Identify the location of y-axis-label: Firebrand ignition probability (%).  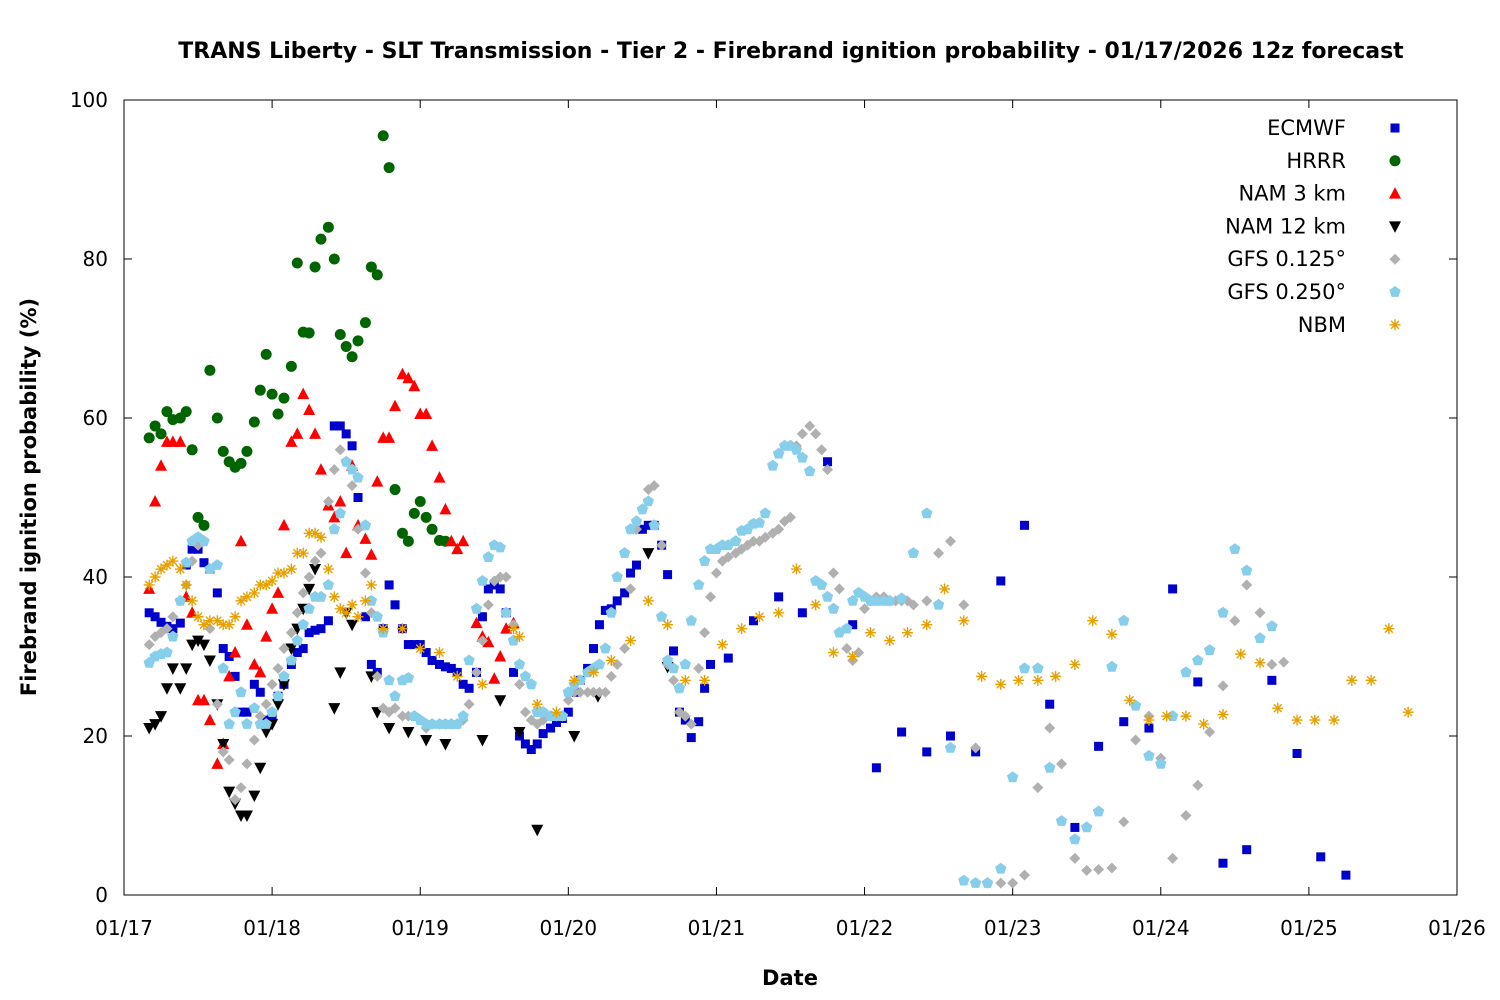
(29, 497).